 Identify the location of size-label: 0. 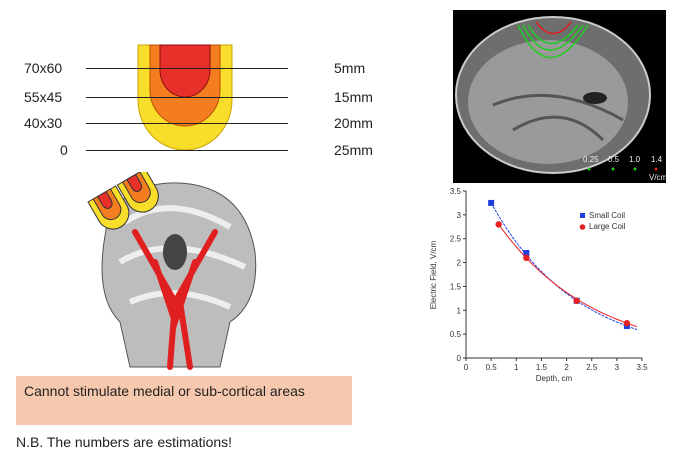
(64, 150).